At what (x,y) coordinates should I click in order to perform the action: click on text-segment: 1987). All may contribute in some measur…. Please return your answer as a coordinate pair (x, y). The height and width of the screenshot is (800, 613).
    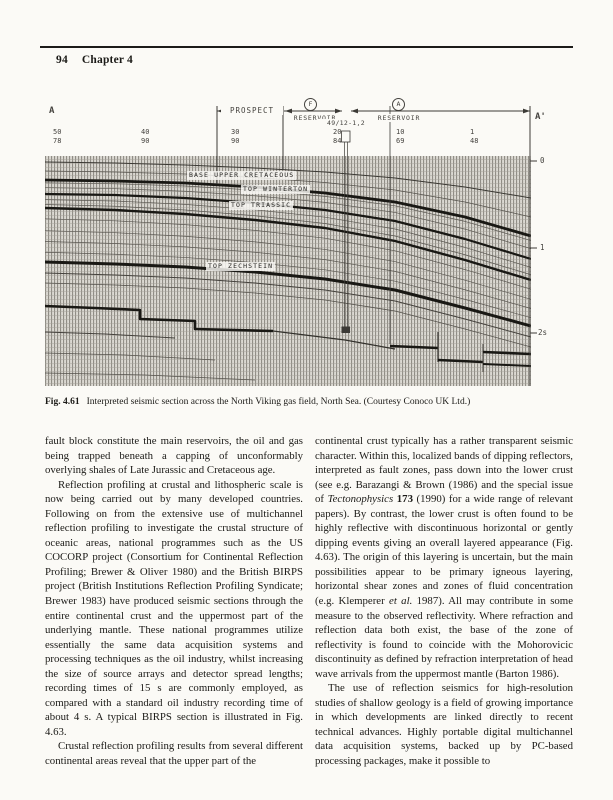
    Looking at the image, I should click on (444, 637).